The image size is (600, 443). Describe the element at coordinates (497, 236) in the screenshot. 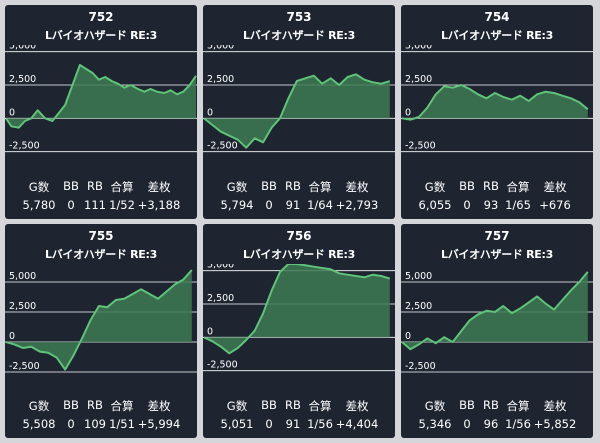

I see `machine-number: 757` at that location.